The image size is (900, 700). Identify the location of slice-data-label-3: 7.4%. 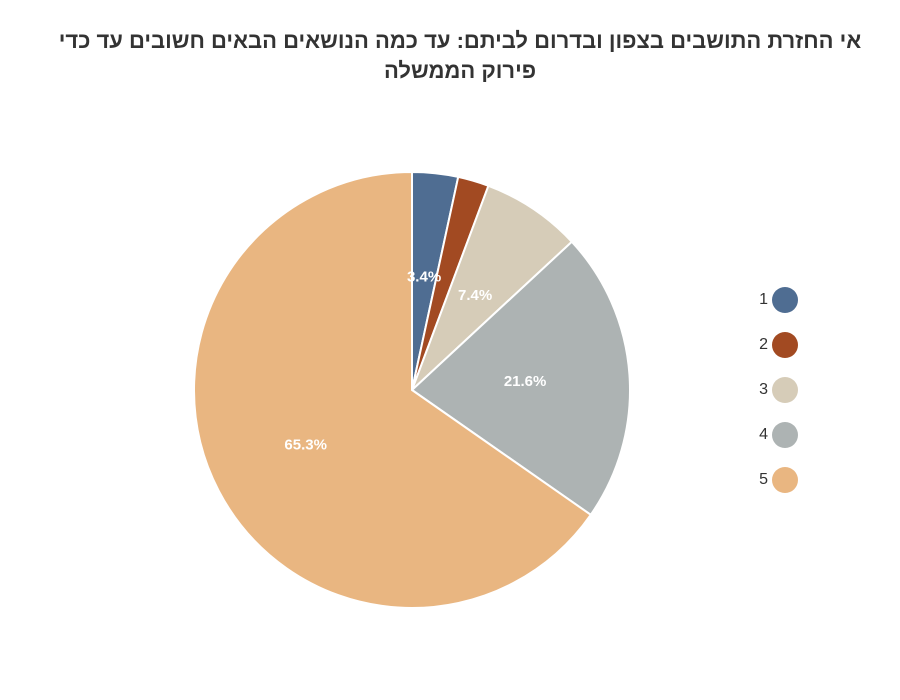
(475, 295).